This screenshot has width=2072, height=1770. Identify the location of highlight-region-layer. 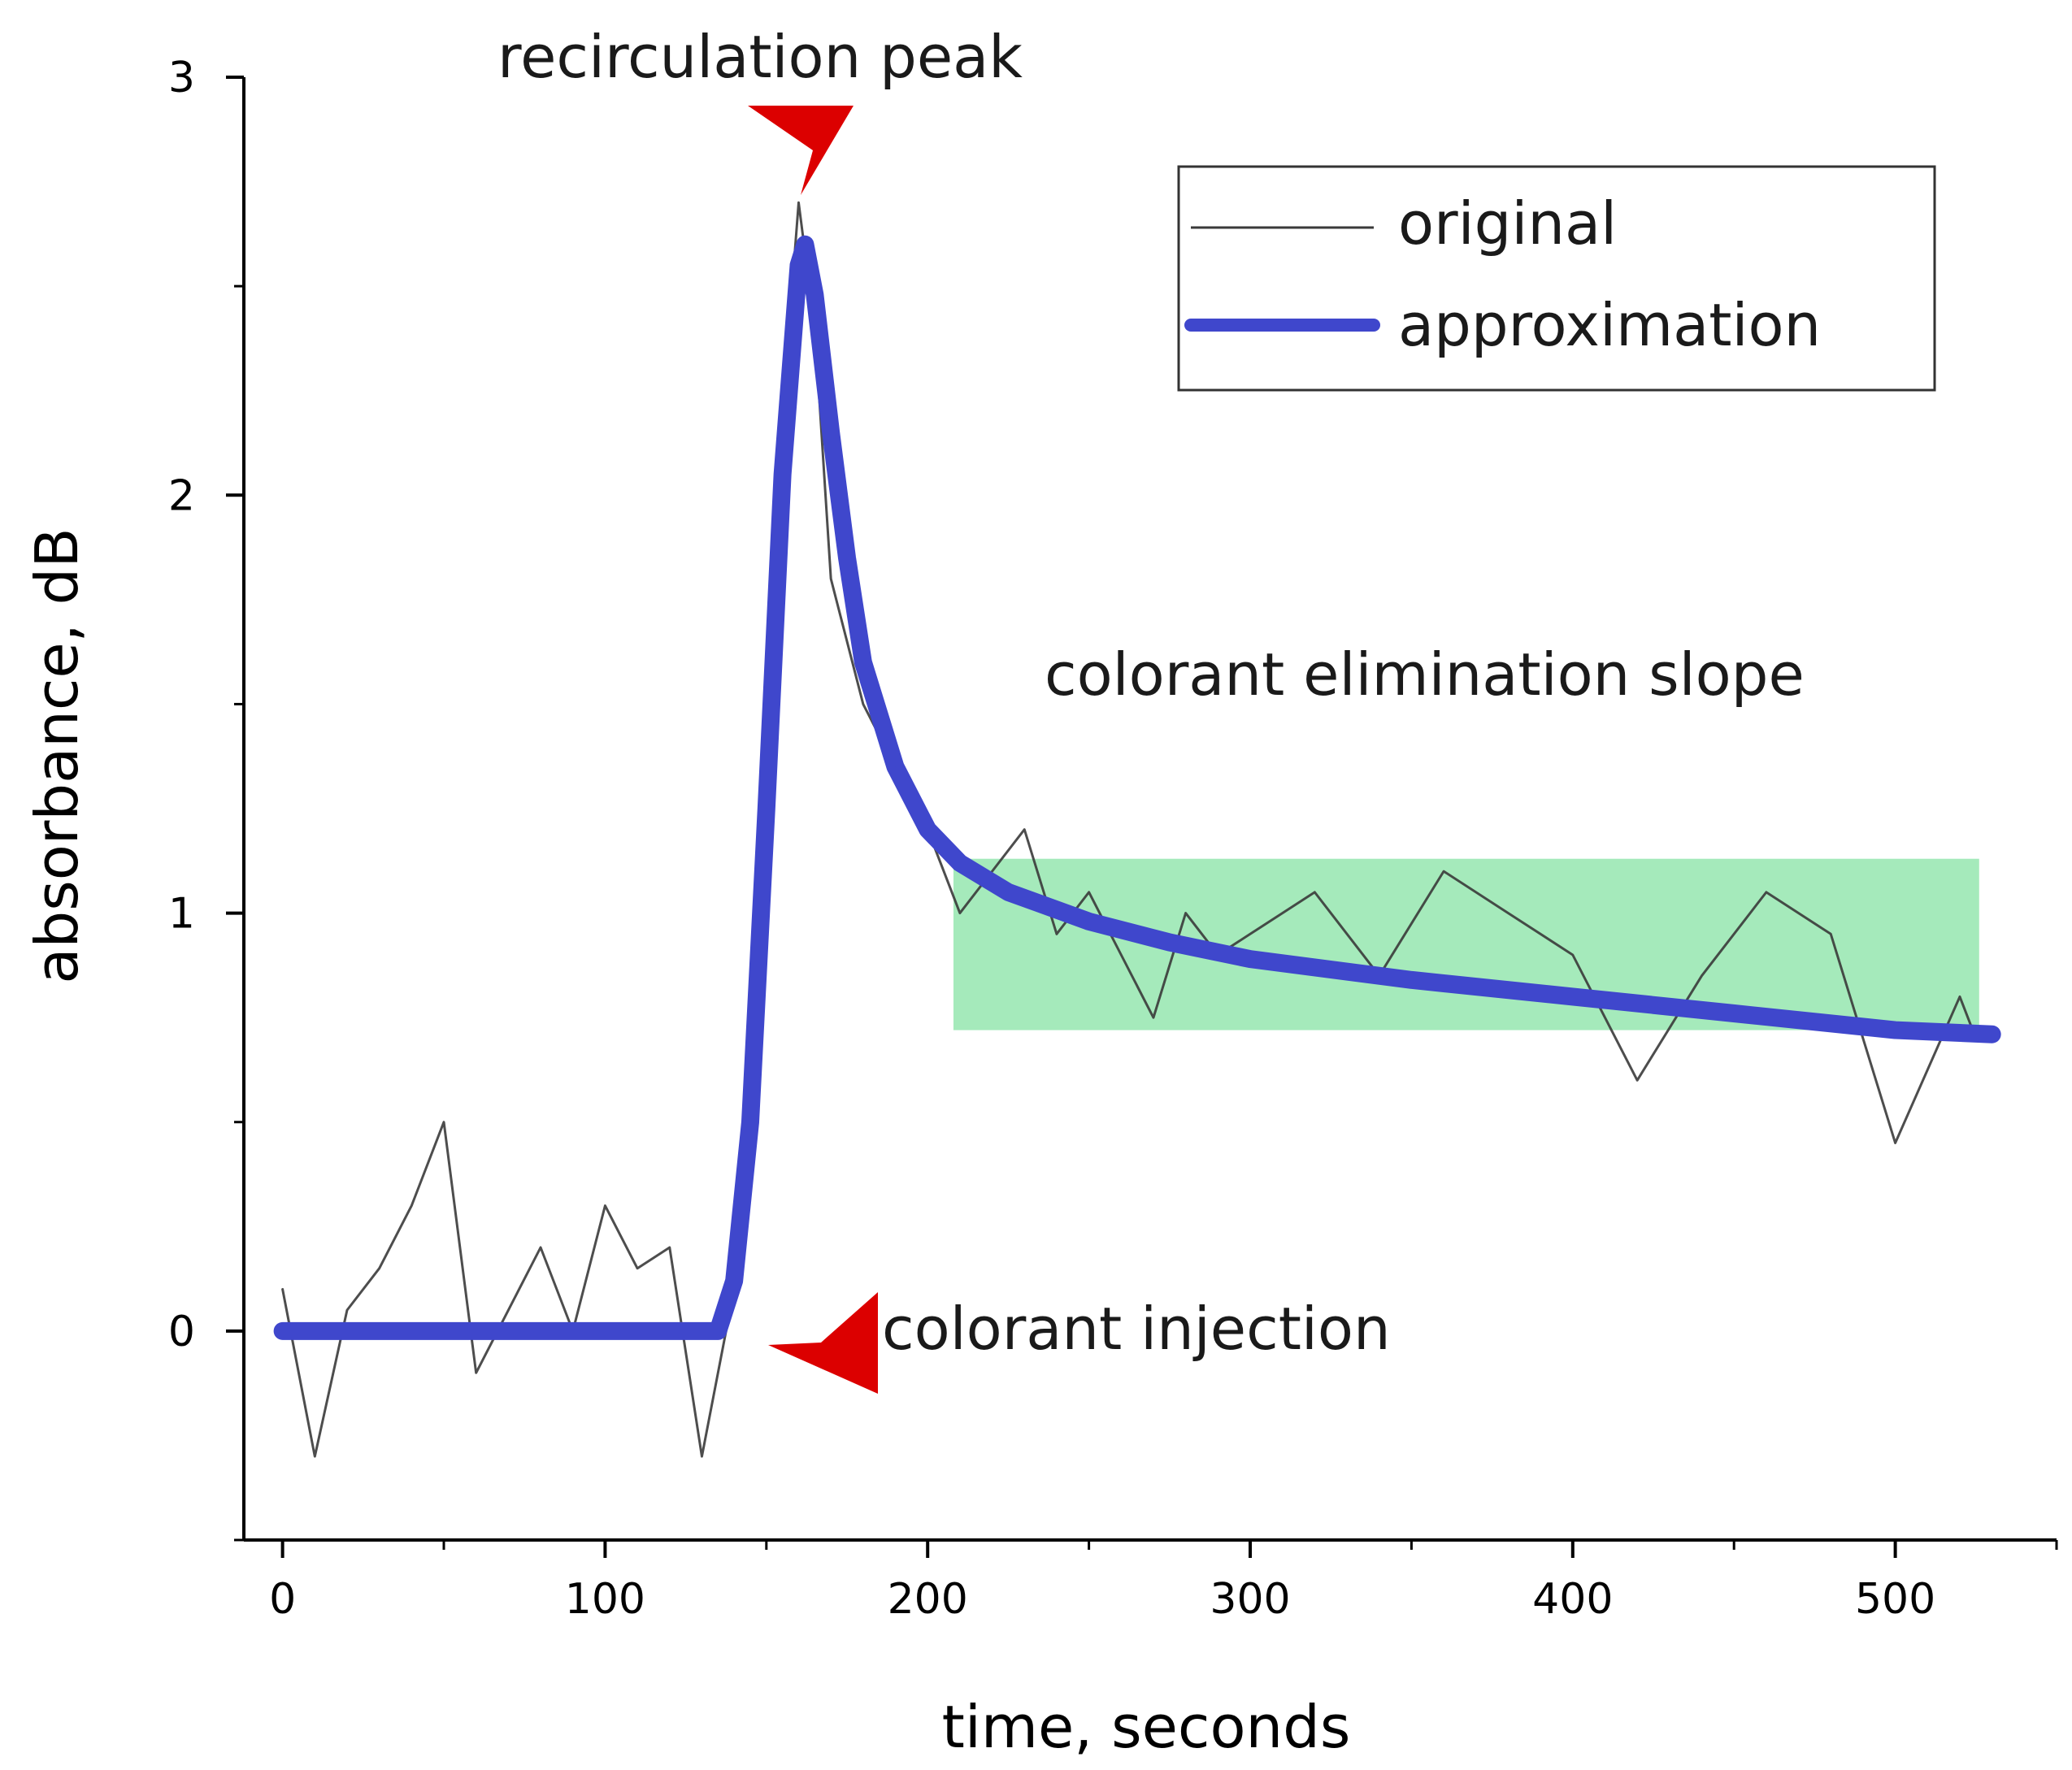
(1466, 944).